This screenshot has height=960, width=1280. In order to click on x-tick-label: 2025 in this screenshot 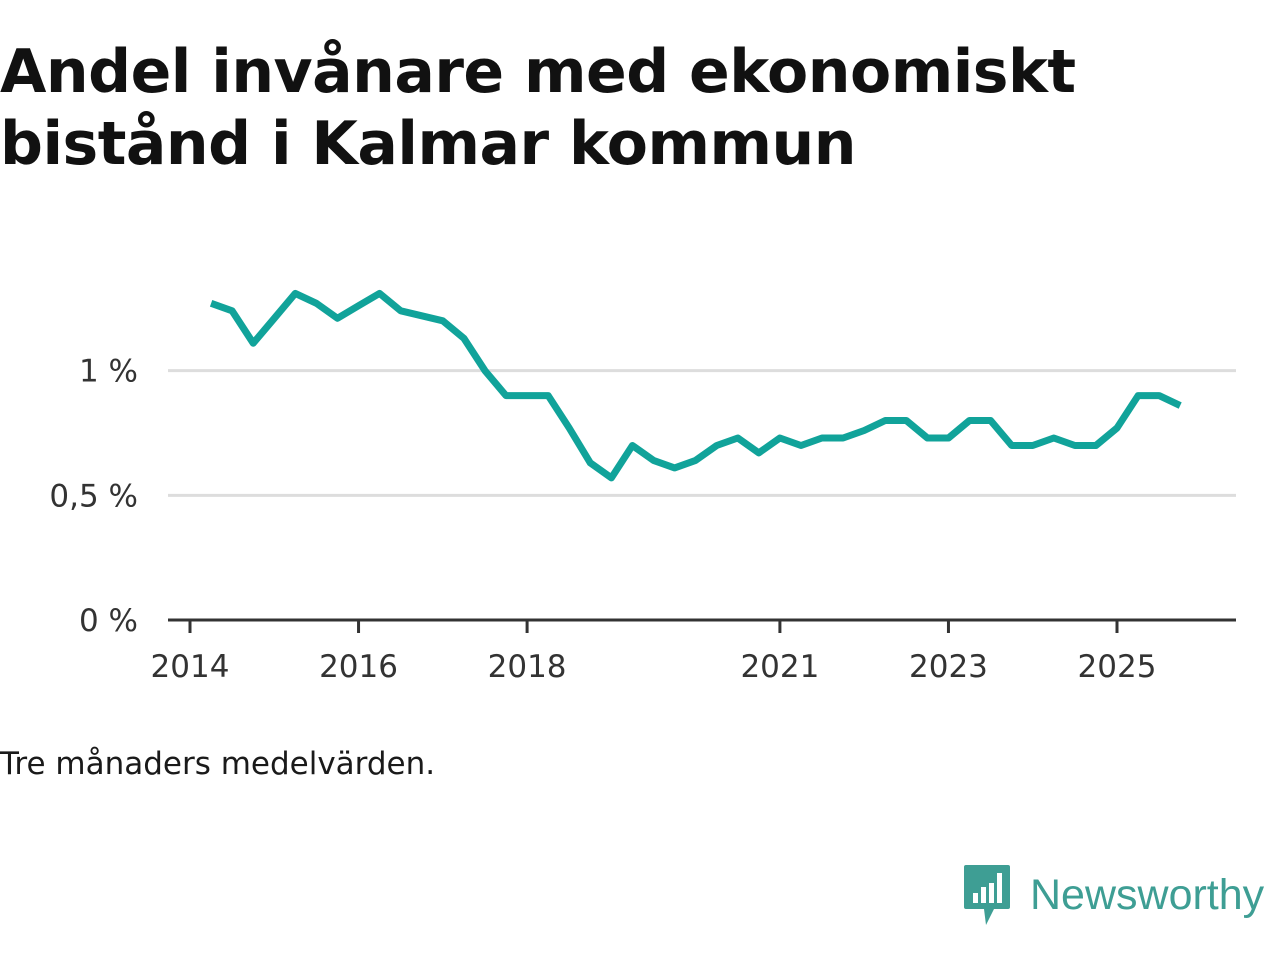, I will do `click(1117, 667)`.